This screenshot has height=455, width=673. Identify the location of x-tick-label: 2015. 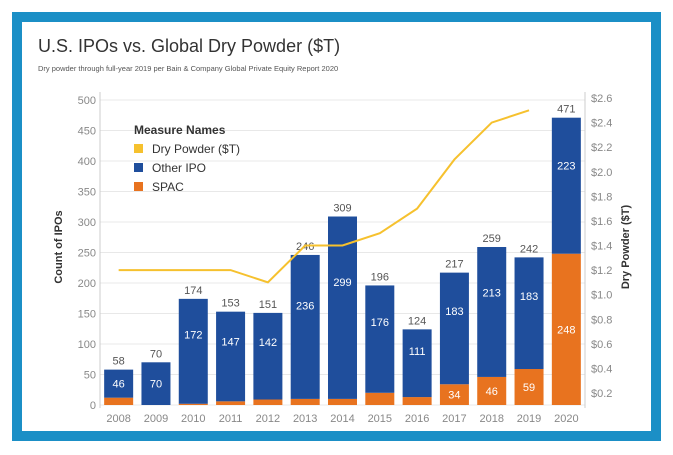
(380, 419).